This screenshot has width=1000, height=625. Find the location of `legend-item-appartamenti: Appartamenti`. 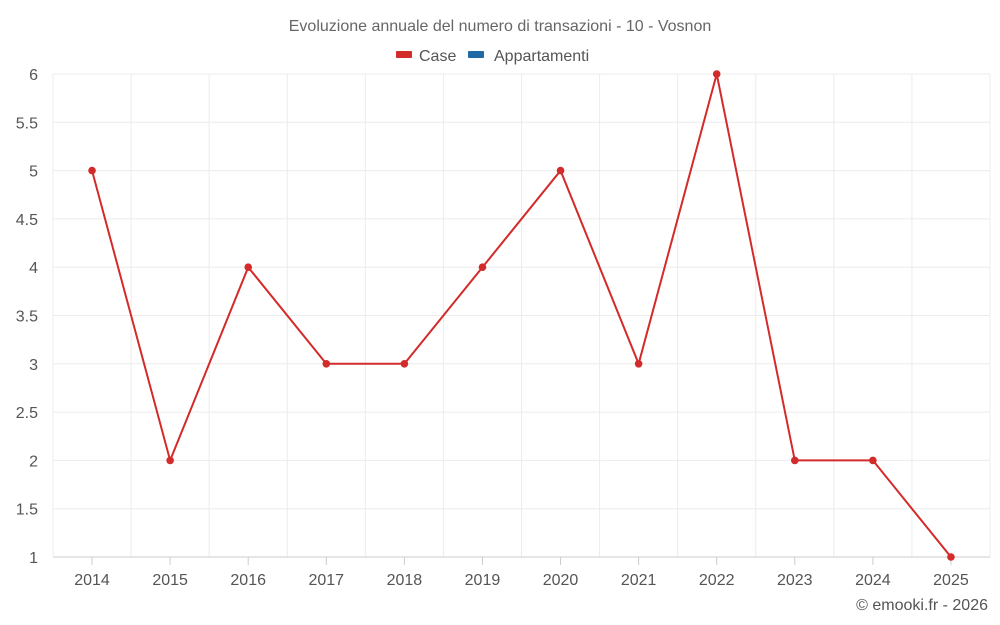

legend-item-appartamenti: Appartamenti is located at coordinates (528, 56).